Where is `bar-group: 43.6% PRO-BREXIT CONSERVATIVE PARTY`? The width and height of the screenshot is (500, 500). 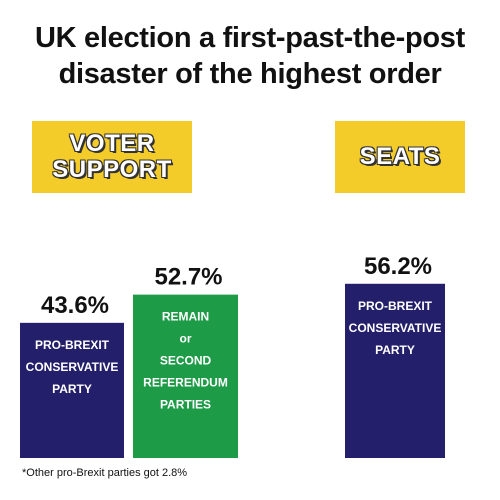
bar-group: 43.6% PRO-BREXIT CONSERVATIVE PARTY is located at coordinates (72, 375).